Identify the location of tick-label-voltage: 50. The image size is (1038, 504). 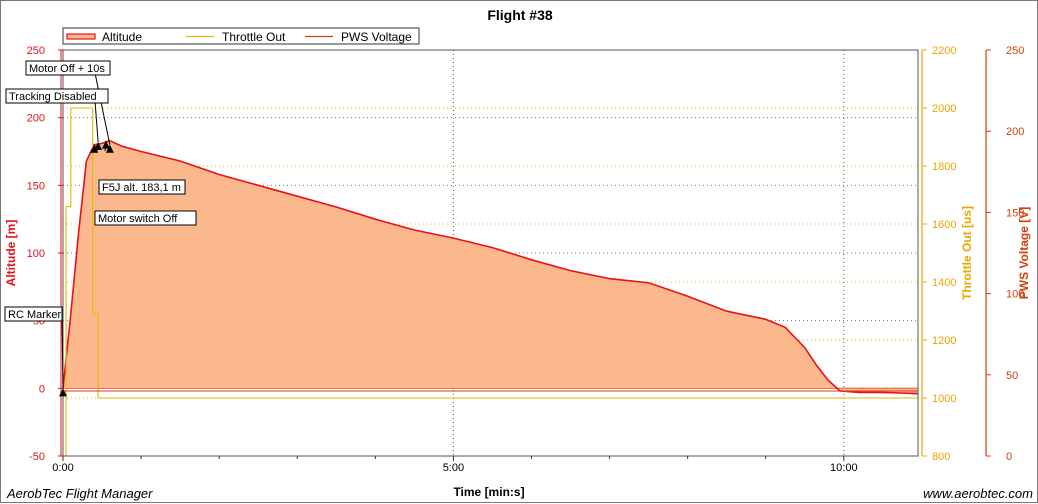
(1012, 376).